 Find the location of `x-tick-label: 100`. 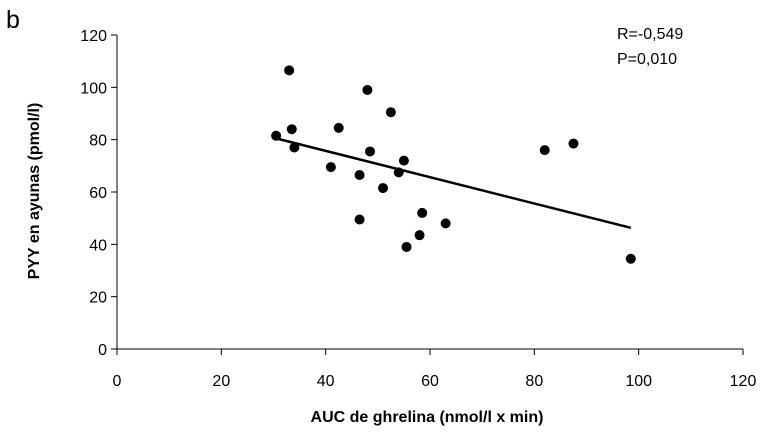

x-tick-label: 100 is located at coordinates (638, 381).